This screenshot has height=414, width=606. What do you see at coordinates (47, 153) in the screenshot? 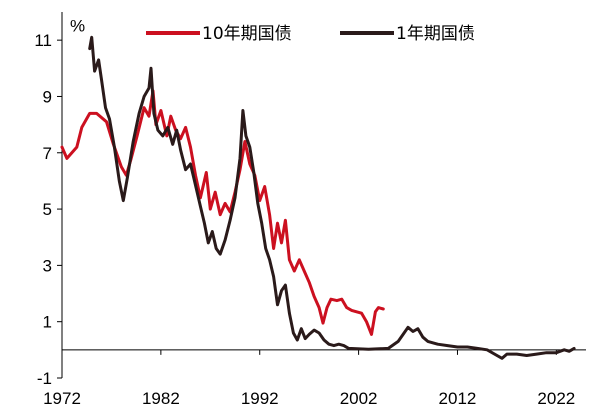
I see `y-tick-label: 7` at bounding box center [47, 153].